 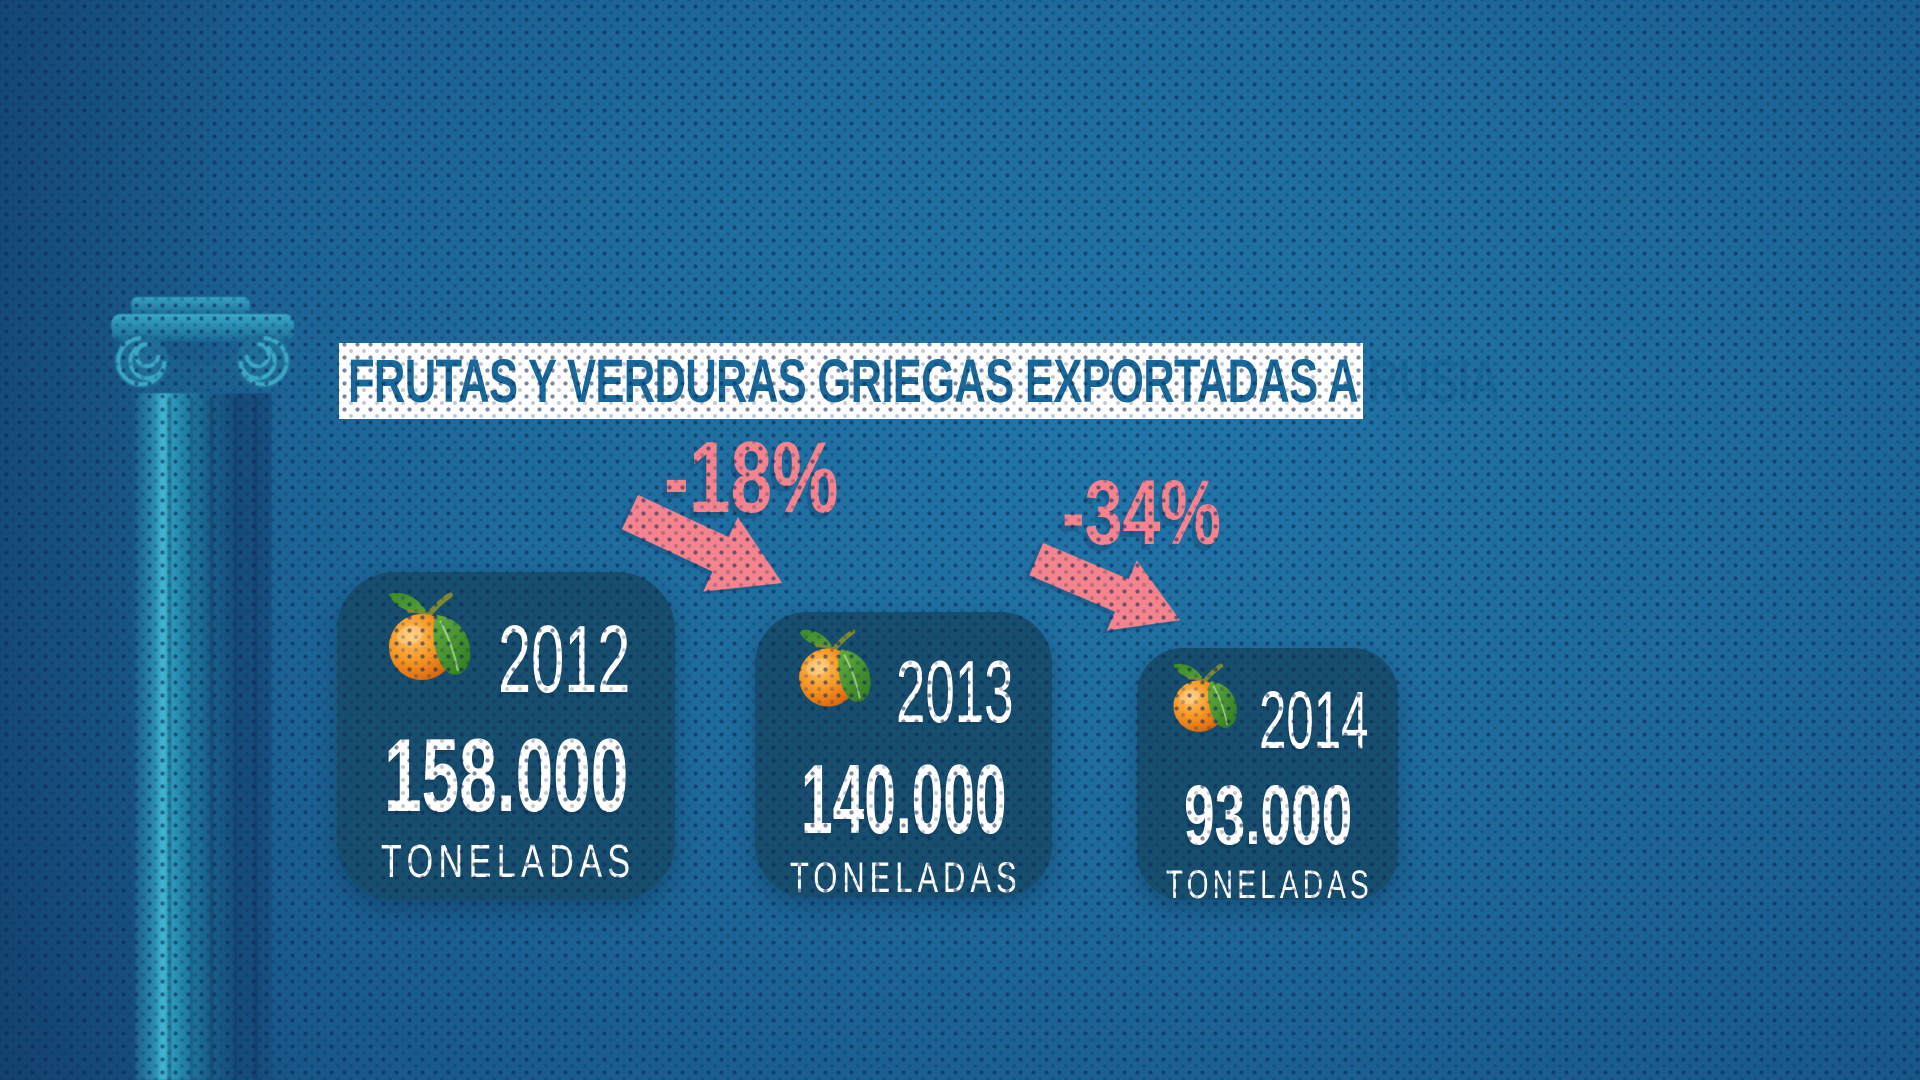 I want to click on amount-value: 93.000, so click(x=1267, y=815).